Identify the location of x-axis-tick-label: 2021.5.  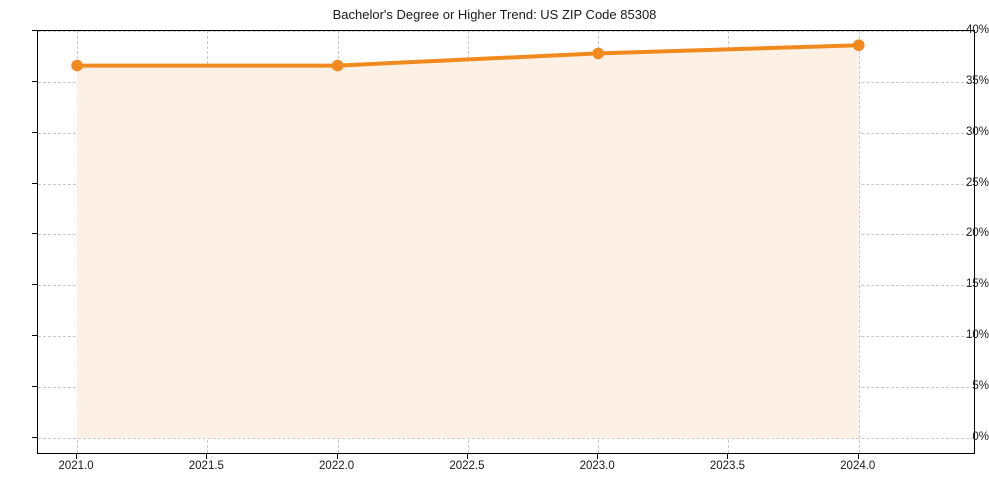
(206, 466).